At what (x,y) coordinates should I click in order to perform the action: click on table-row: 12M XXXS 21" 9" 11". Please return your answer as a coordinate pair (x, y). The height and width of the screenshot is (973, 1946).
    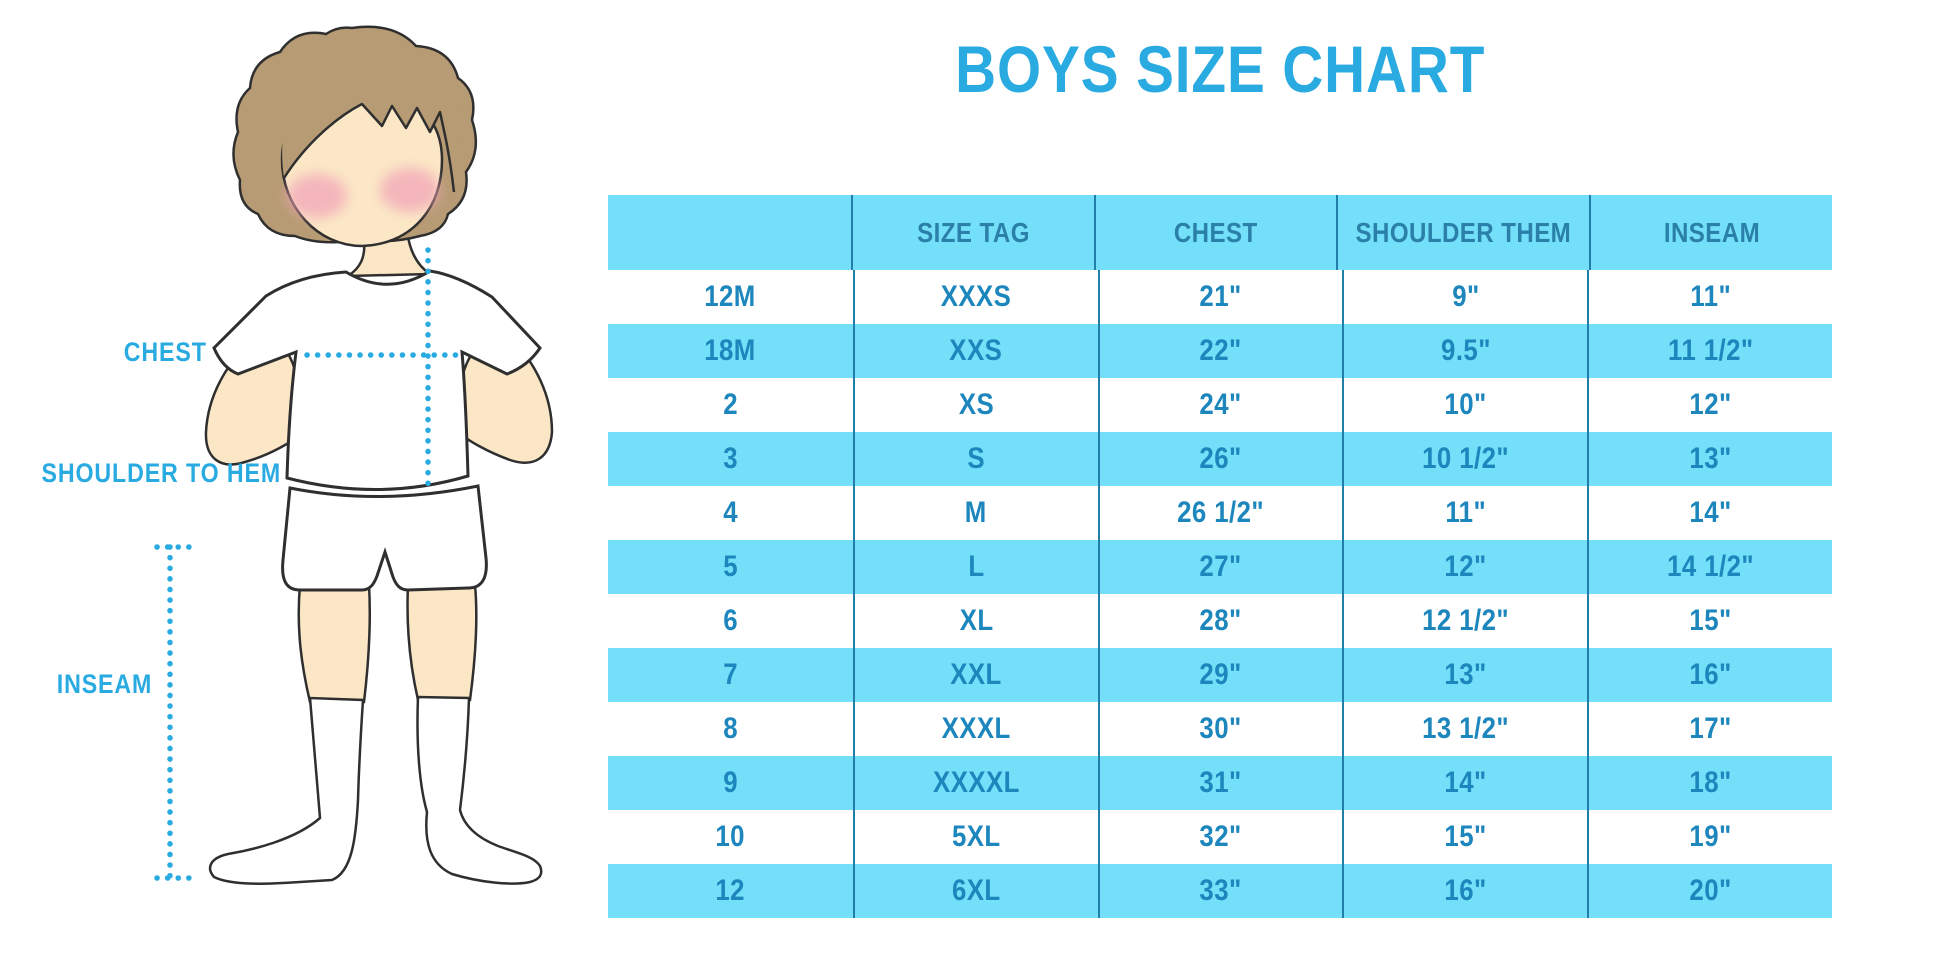
    Looking at the image, I should click on (1220, 297).